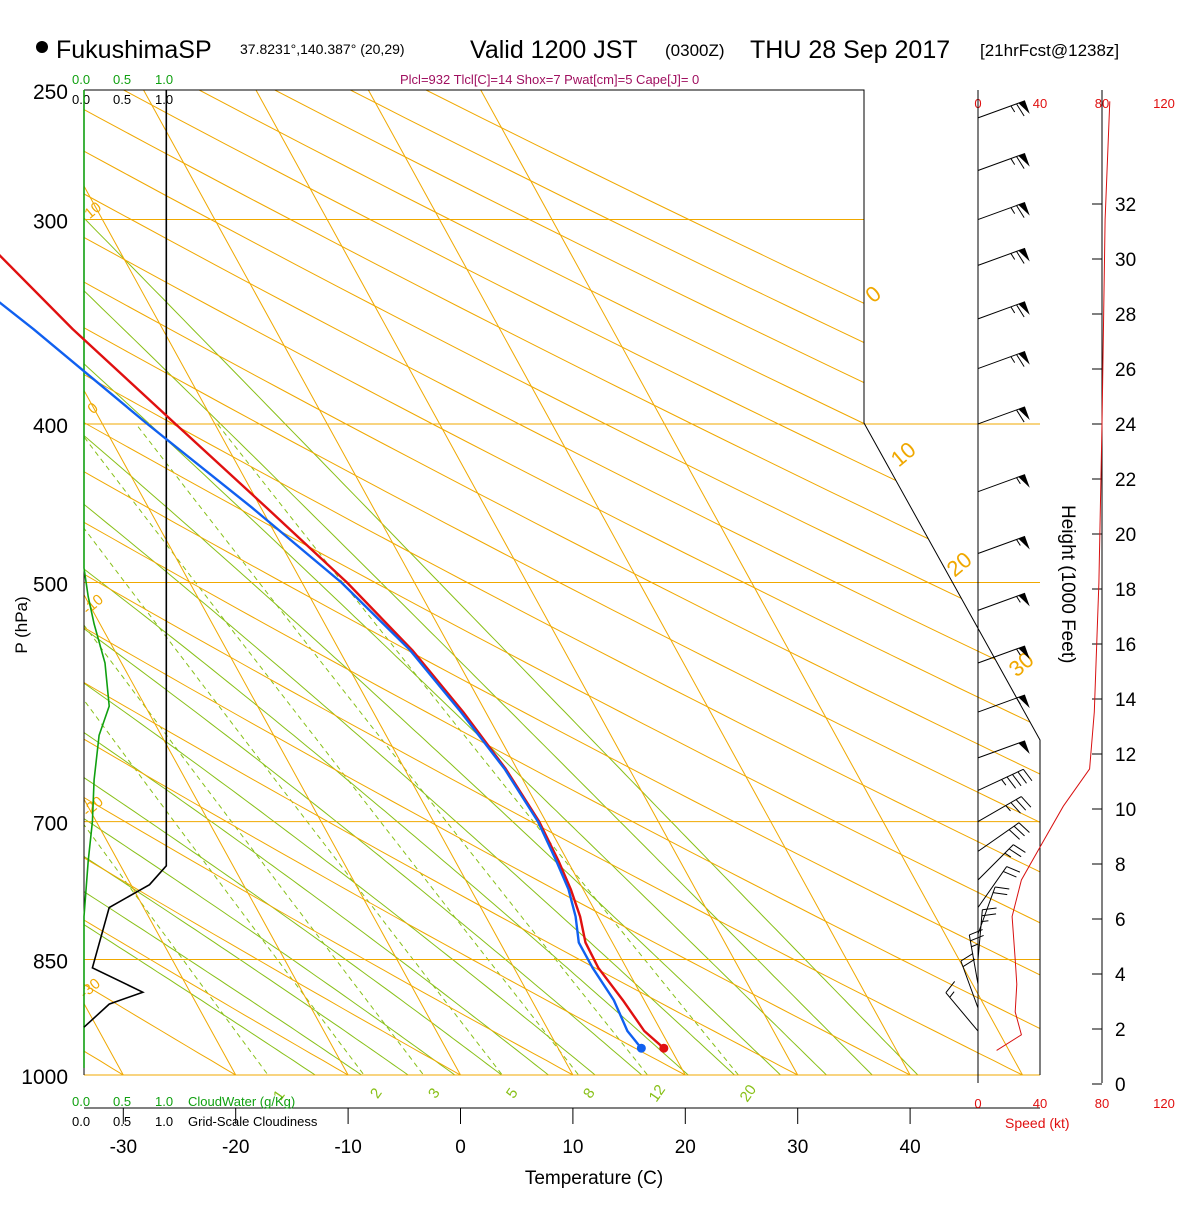 Image resolution: width=1200 pixels, height=1205 pixels. Describe the element at coordinates (322, 49) in the screenshot. I see `station-coords: 37.8231°,140.387° (20,29)` at that location.